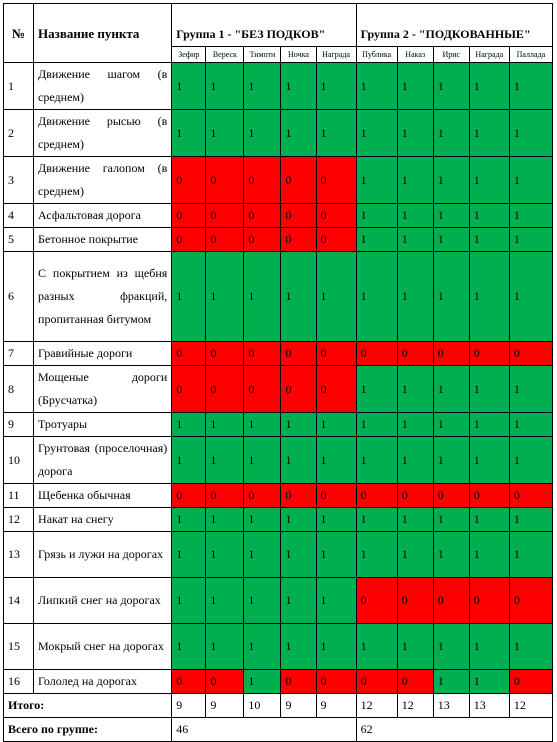 The image size is (557, 742). What do you see at coordinates (18, 180) in the screenshot?
I see `row-number: 3` at bounding box center [18, 180].